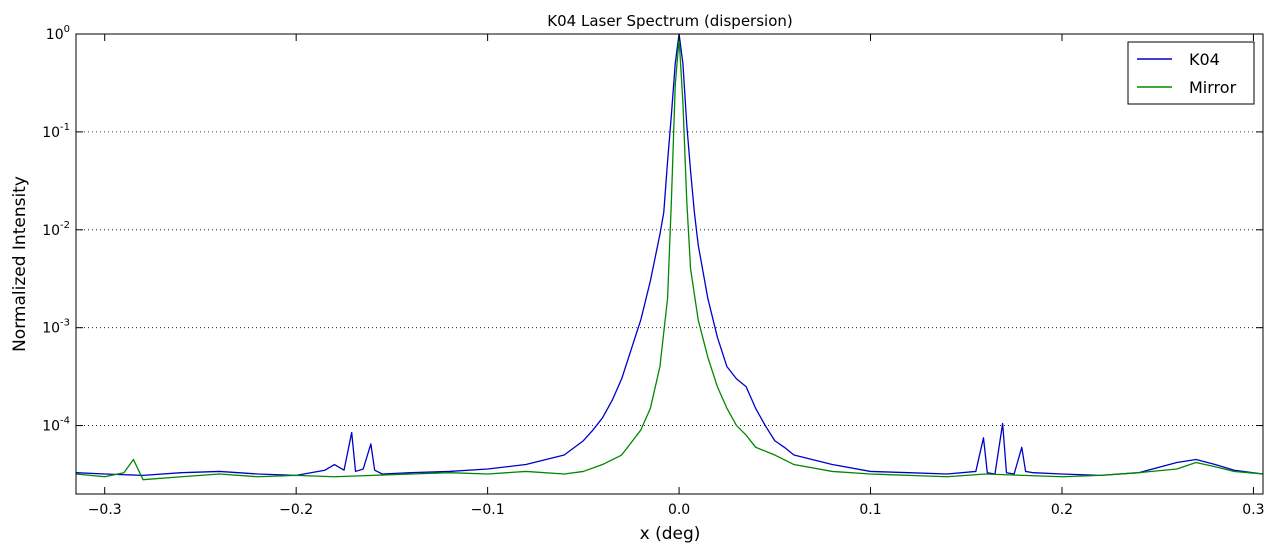 This screenshot has width=1271, height=544. Describe the element at coordinates (1253, 510) in the screenshot. I see `x-tick-label: 0.3` at that location.